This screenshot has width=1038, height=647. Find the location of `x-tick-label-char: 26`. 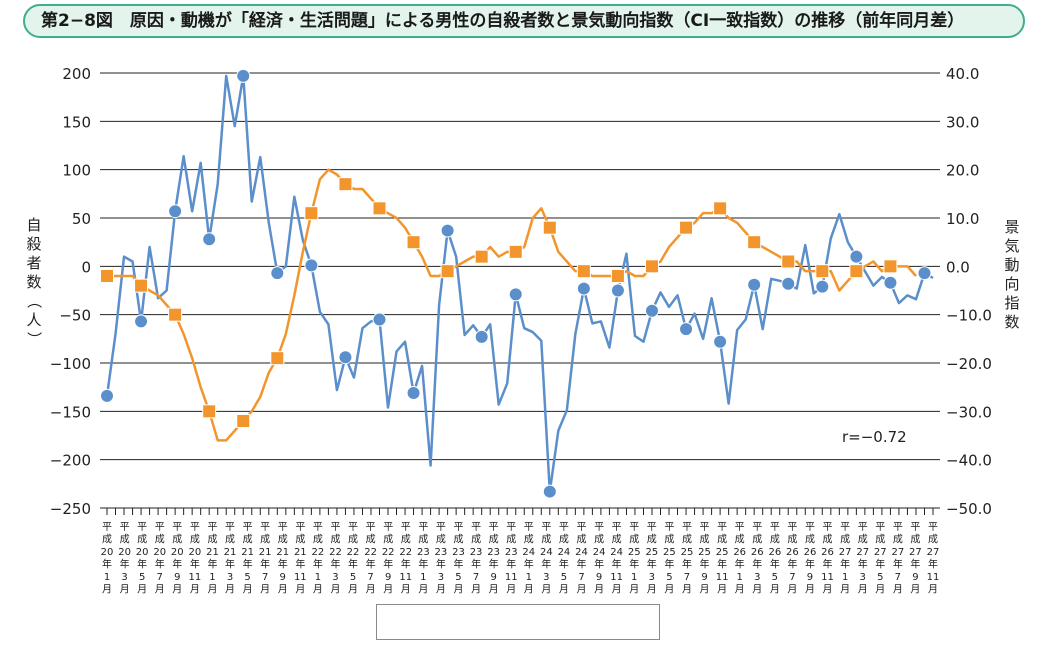

x-tick-label-char: 26 is located at coordinates (810, 552).